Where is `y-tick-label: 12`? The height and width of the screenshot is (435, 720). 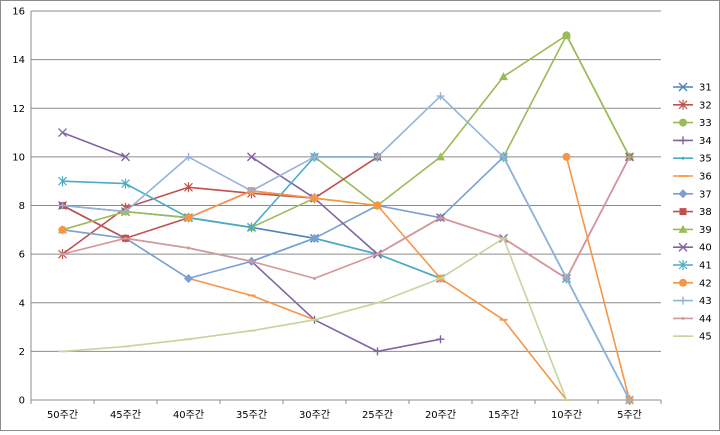 y-tick-label: 12 is located at coordinates (18, 109).